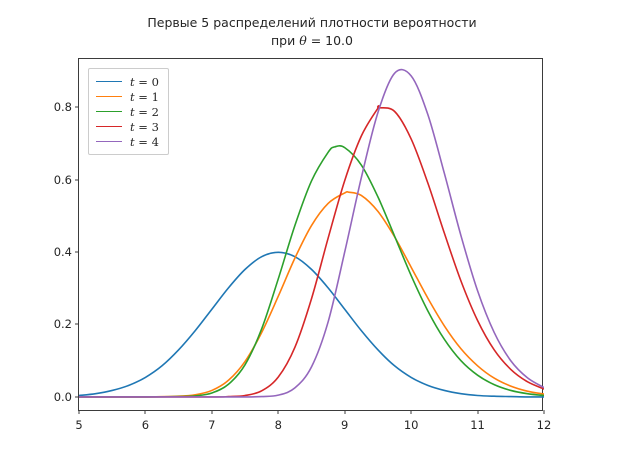  I want to click on legend-item-4: t = 4, so click(127, 141).